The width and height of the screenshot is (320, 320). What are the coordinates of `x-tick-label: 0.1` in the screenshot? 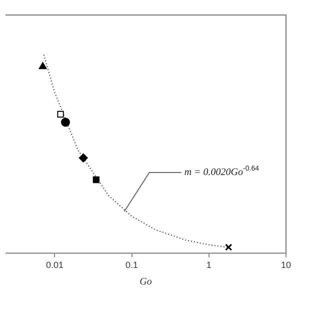 It's located at (132, 265).